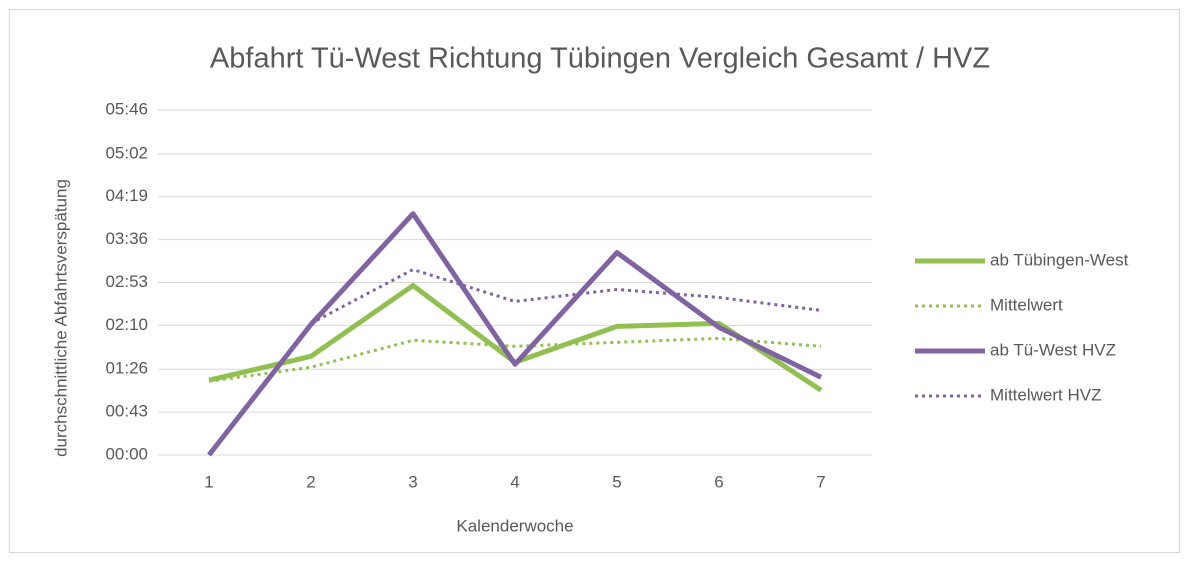 This screenshot has width=1190, height=563. I want to click on y-tick-label: 05:02, so click(126, 152).